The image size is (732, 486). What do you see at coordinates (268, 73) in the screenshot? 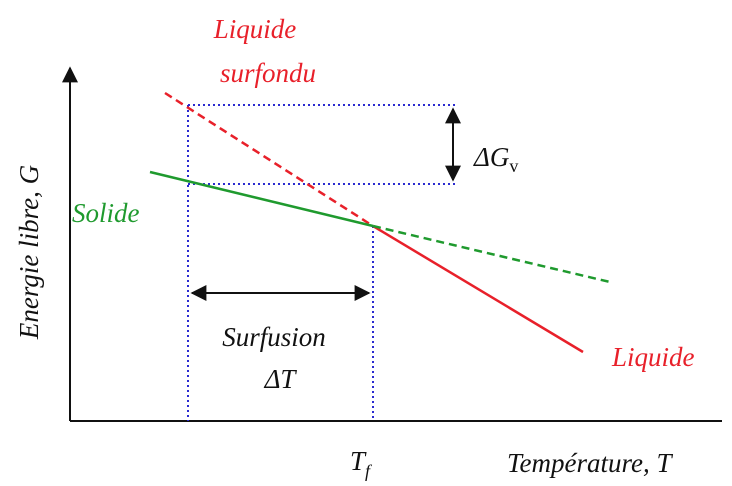
I see `label: surfondu` at bounding box center [268, 73].